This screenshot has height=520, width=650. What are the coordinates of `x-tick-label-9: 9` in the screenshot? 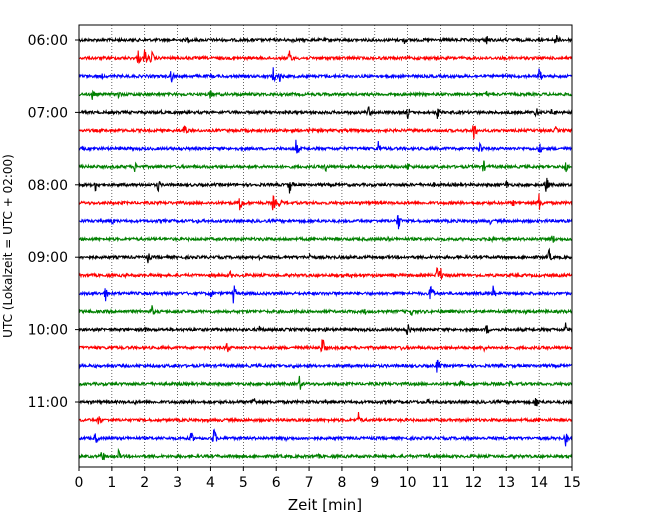 It's located at (374, 483).